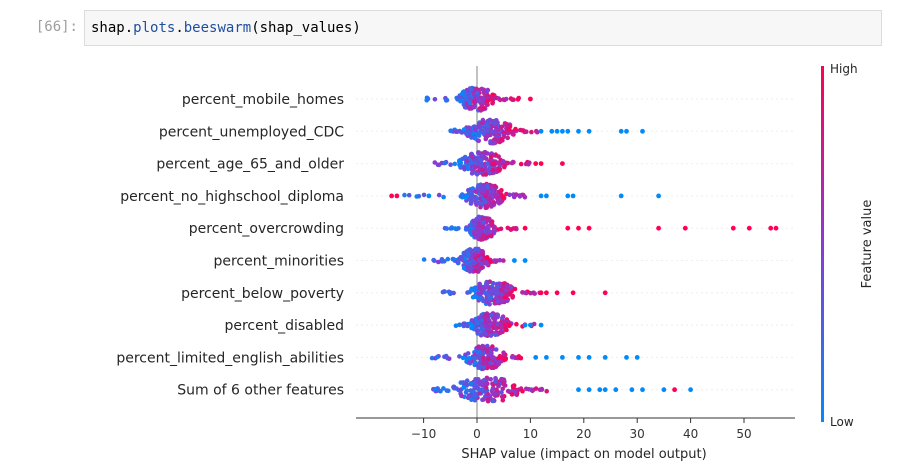  What do you see at coordinates (483, 28) in the screenshot?
I see `code-cell-input: shap.plots.beeswarm(shap_values)` at bounding box center [483, 28].